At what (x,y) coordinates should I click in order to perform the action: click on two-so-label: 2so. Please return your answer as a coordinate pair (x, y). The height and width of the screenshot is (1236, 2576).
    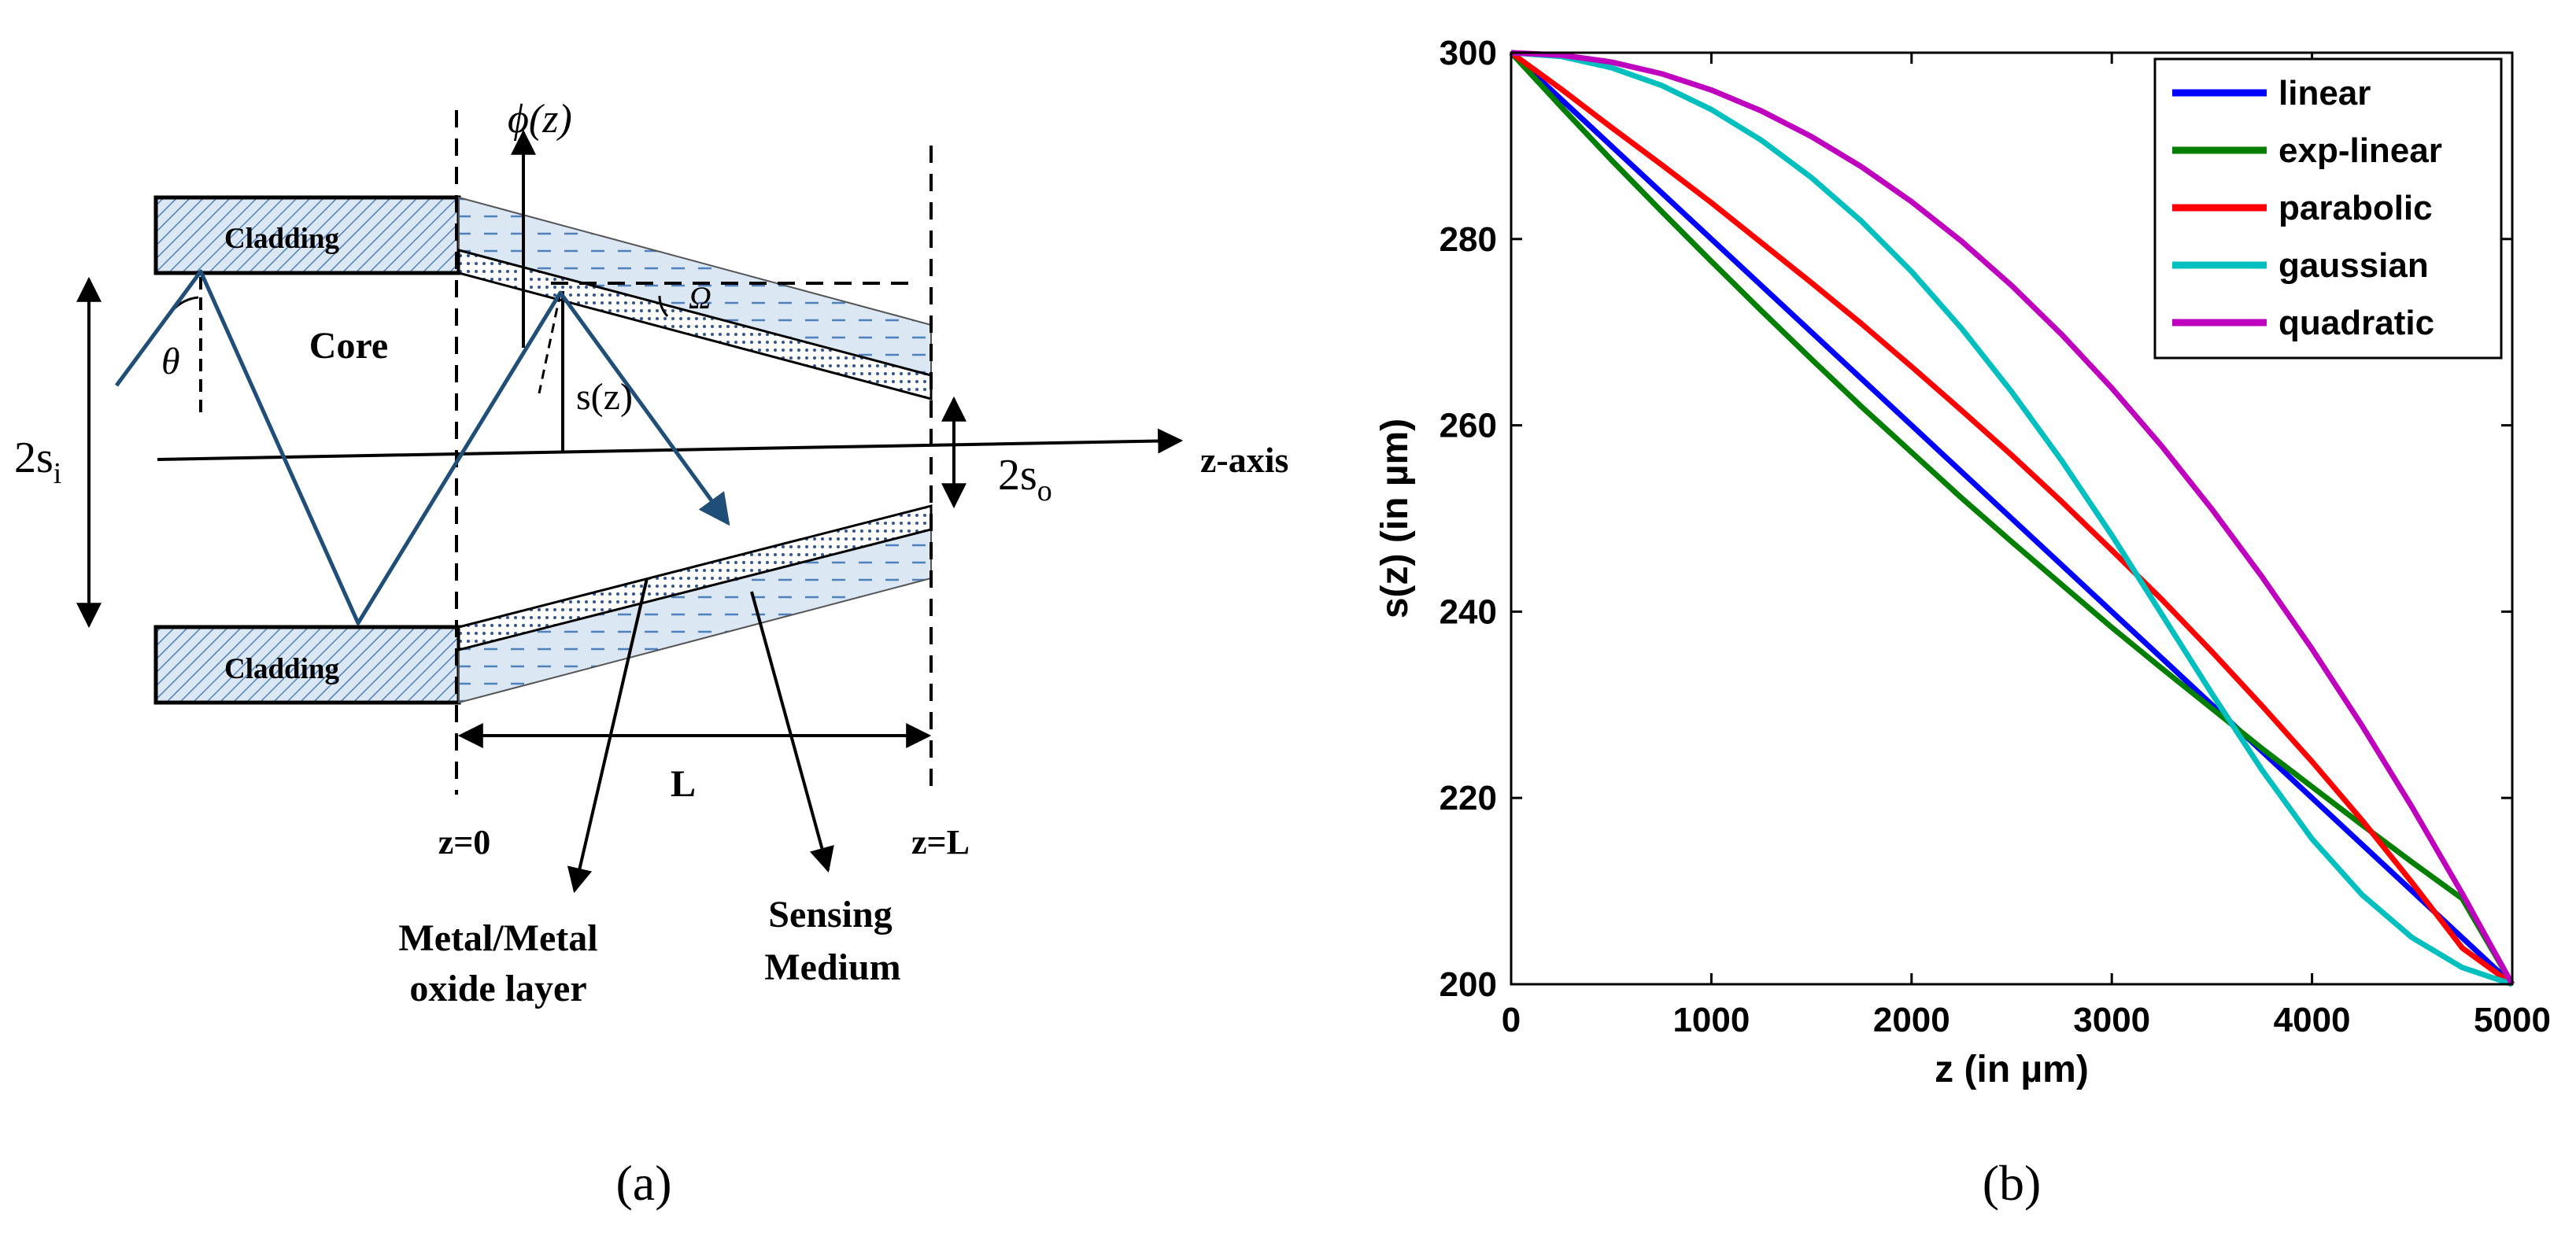
    Looking at the image, I should click on (1025, 479).